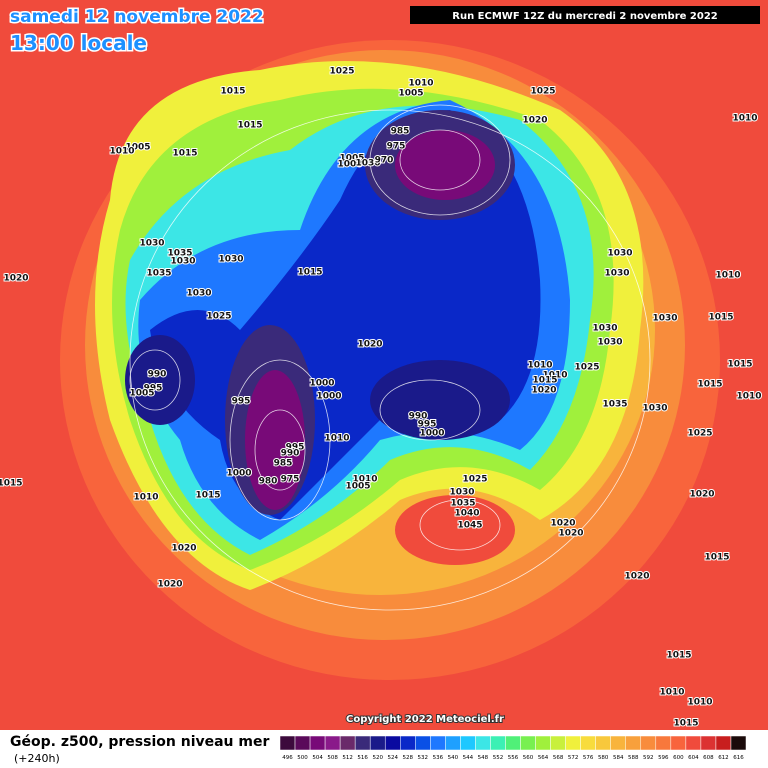  Describe the element at coordinates (283, 464) in the screenshot. I see `isobar-label: 985` at that location.